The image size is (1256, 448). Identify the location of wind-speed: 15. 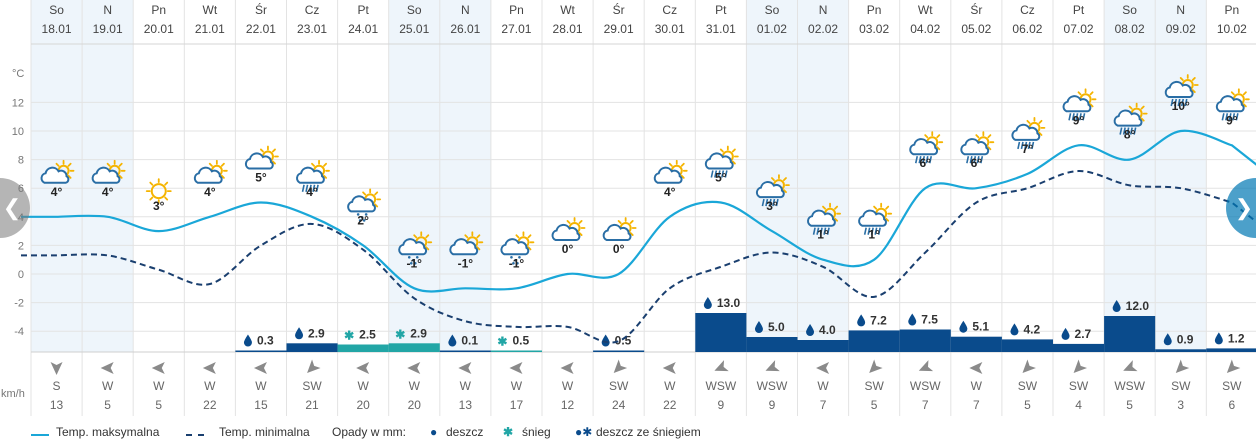
(261, 405).